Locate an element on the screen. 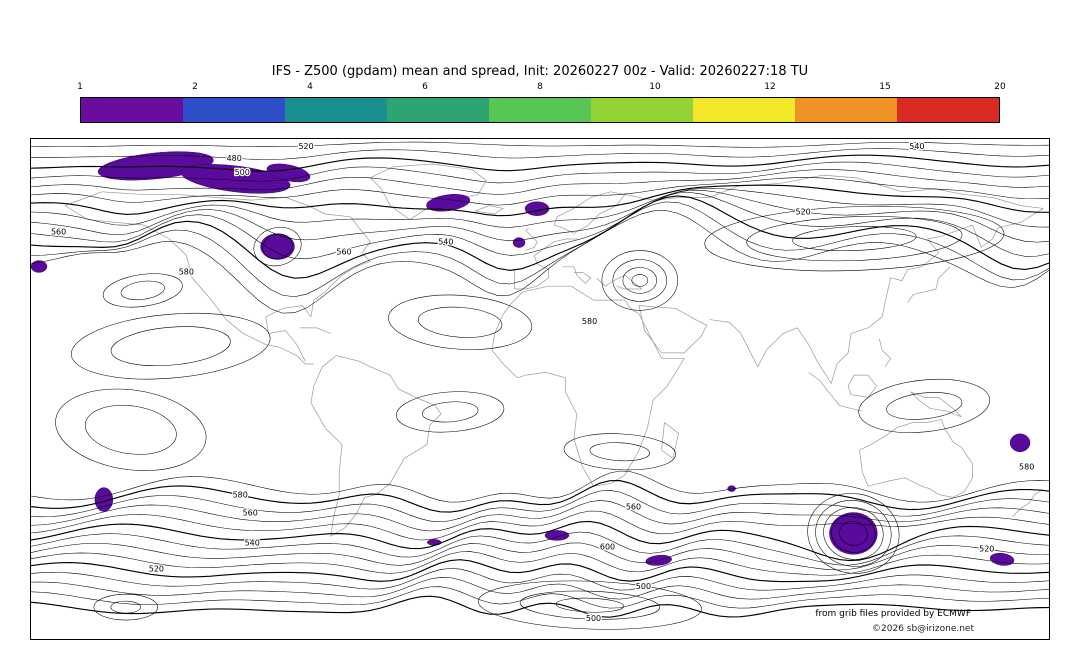 The width and height of the screenshot is (1080, 658). contour-label: 600 is located at coordinates (607, 546).